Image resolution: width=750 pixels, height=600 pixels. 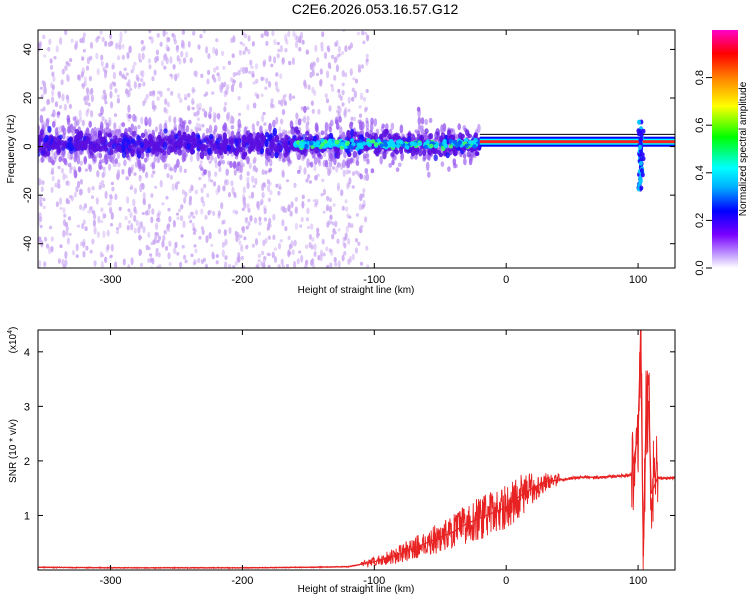 I want to click on colorbar-tick-label: 0.0, so click(x=700, y=267).